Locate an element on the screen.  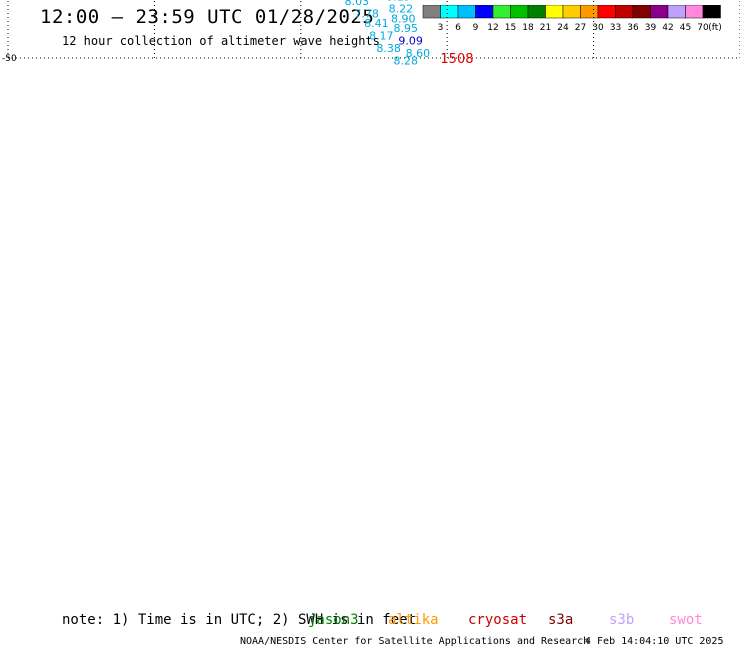
colorbar-tick-label: 39 is located at coordinates (651, 28).